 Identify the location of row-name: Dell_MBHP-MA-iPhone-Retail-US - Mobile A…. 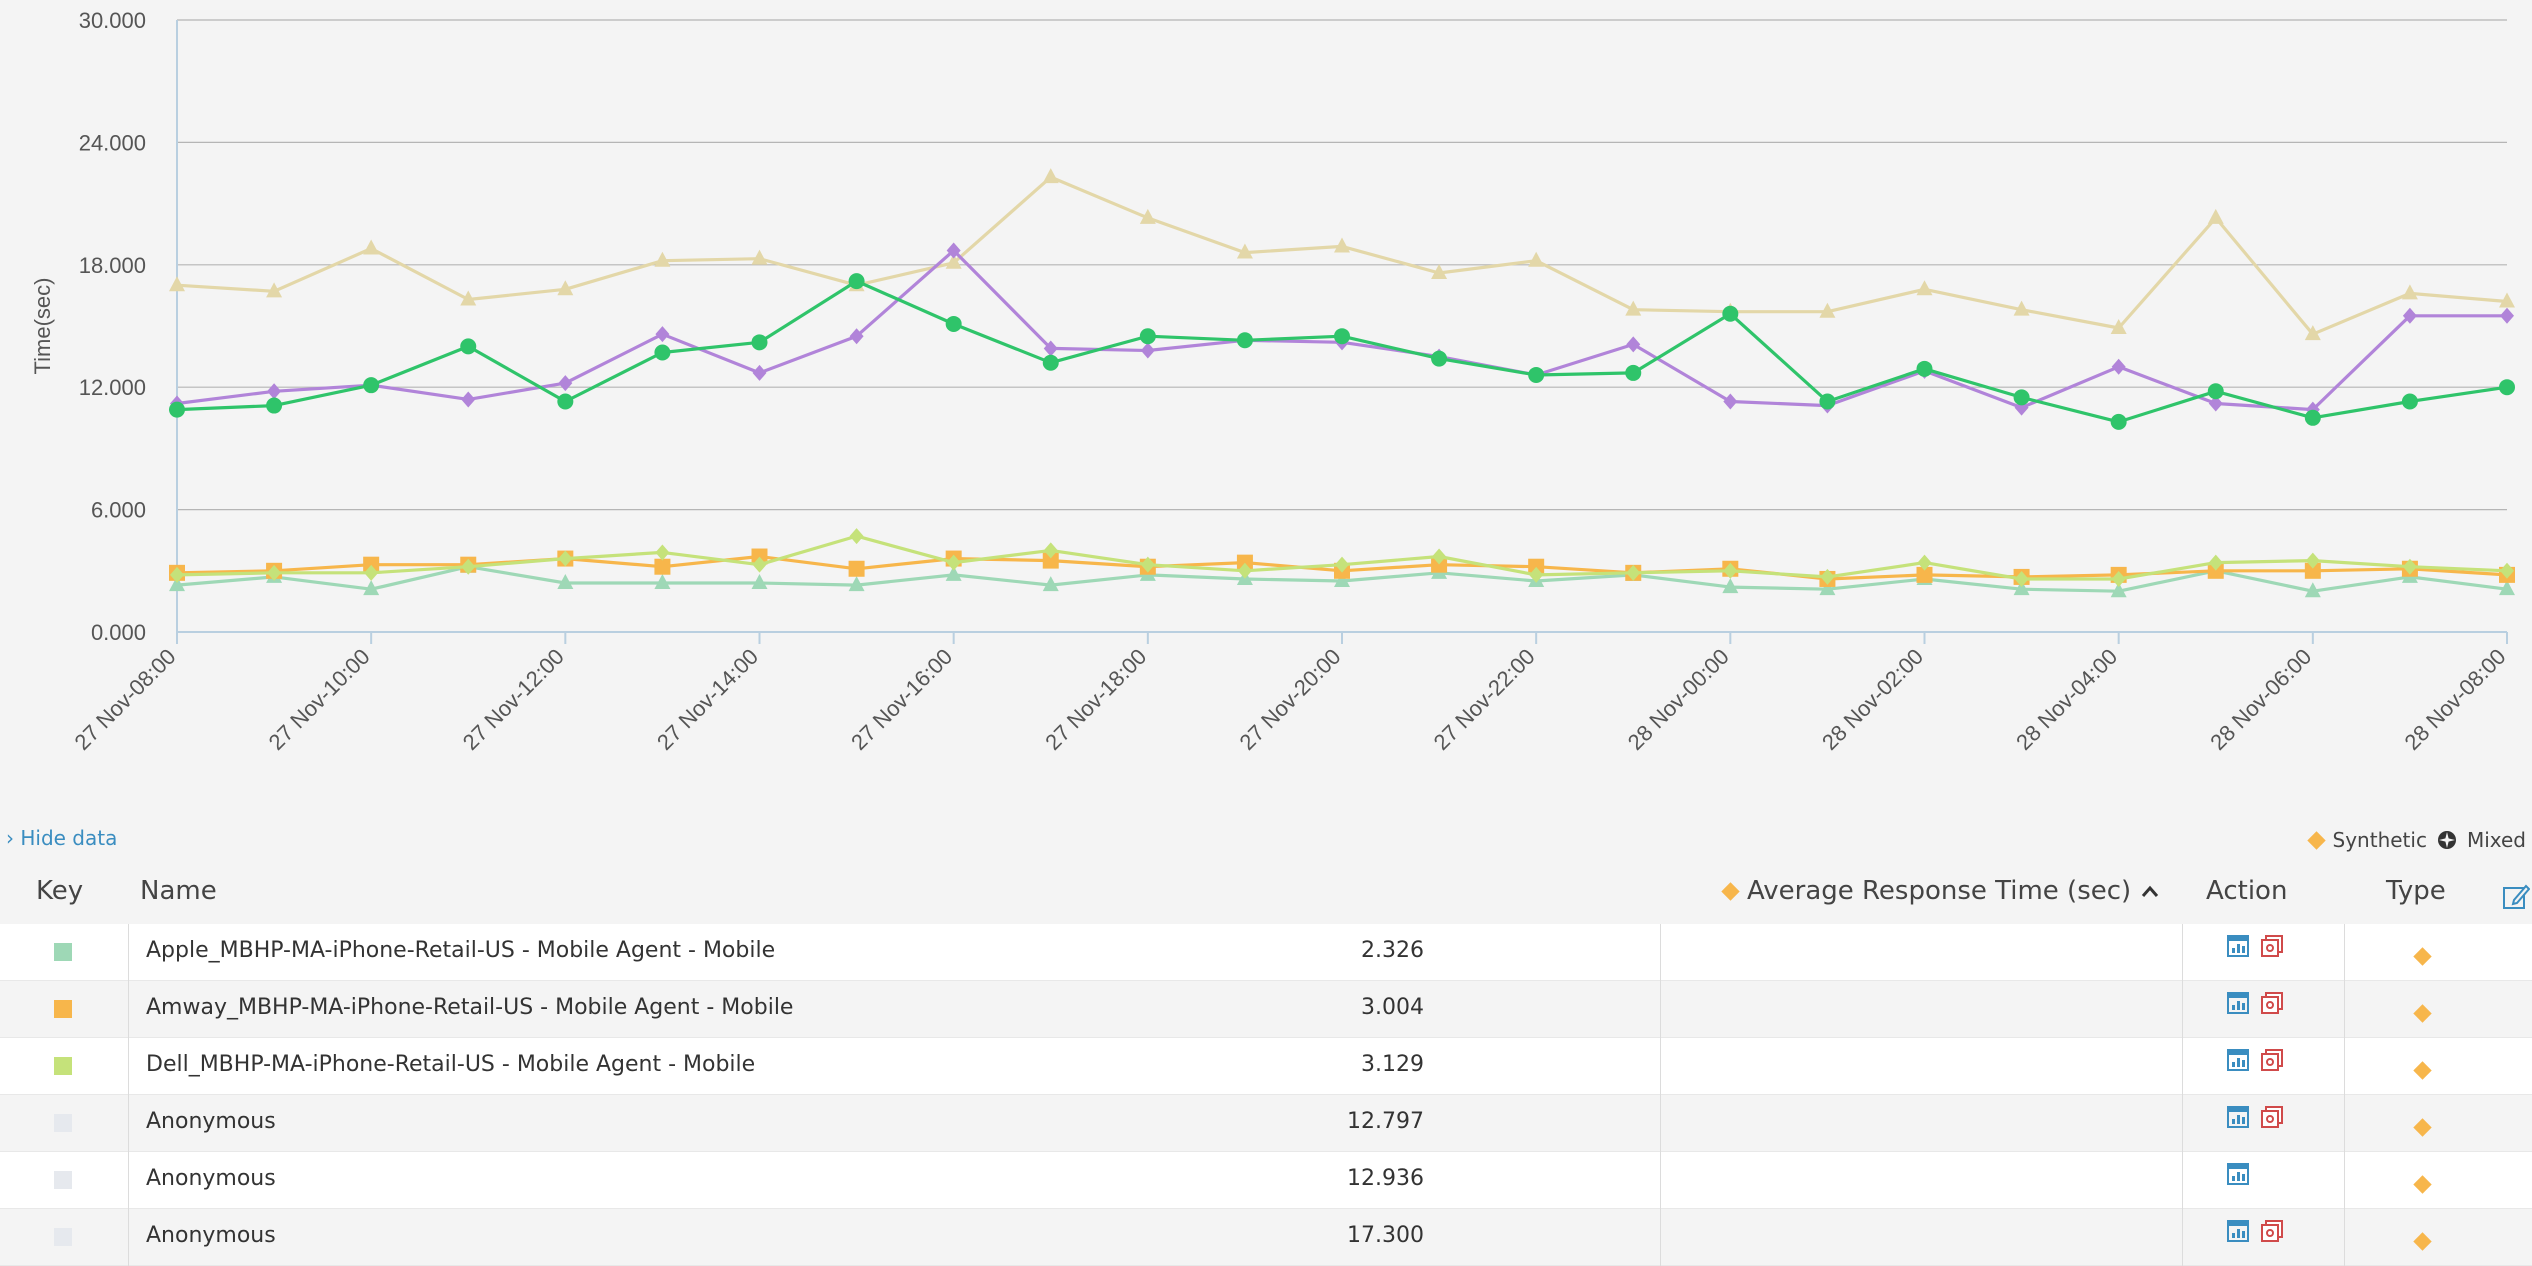
(451, 1064).